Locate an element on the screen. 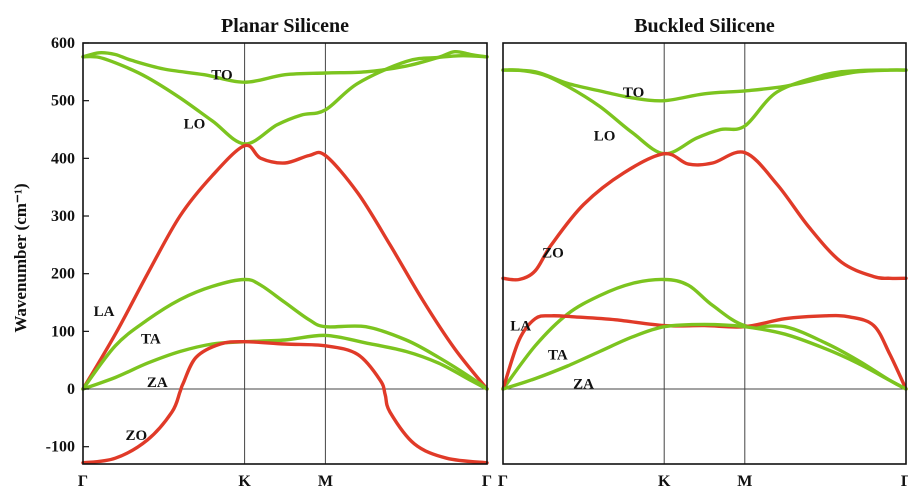 The image size is (908, 492). panel-title: Buckled Silicene is located at coordinates (704, 26).